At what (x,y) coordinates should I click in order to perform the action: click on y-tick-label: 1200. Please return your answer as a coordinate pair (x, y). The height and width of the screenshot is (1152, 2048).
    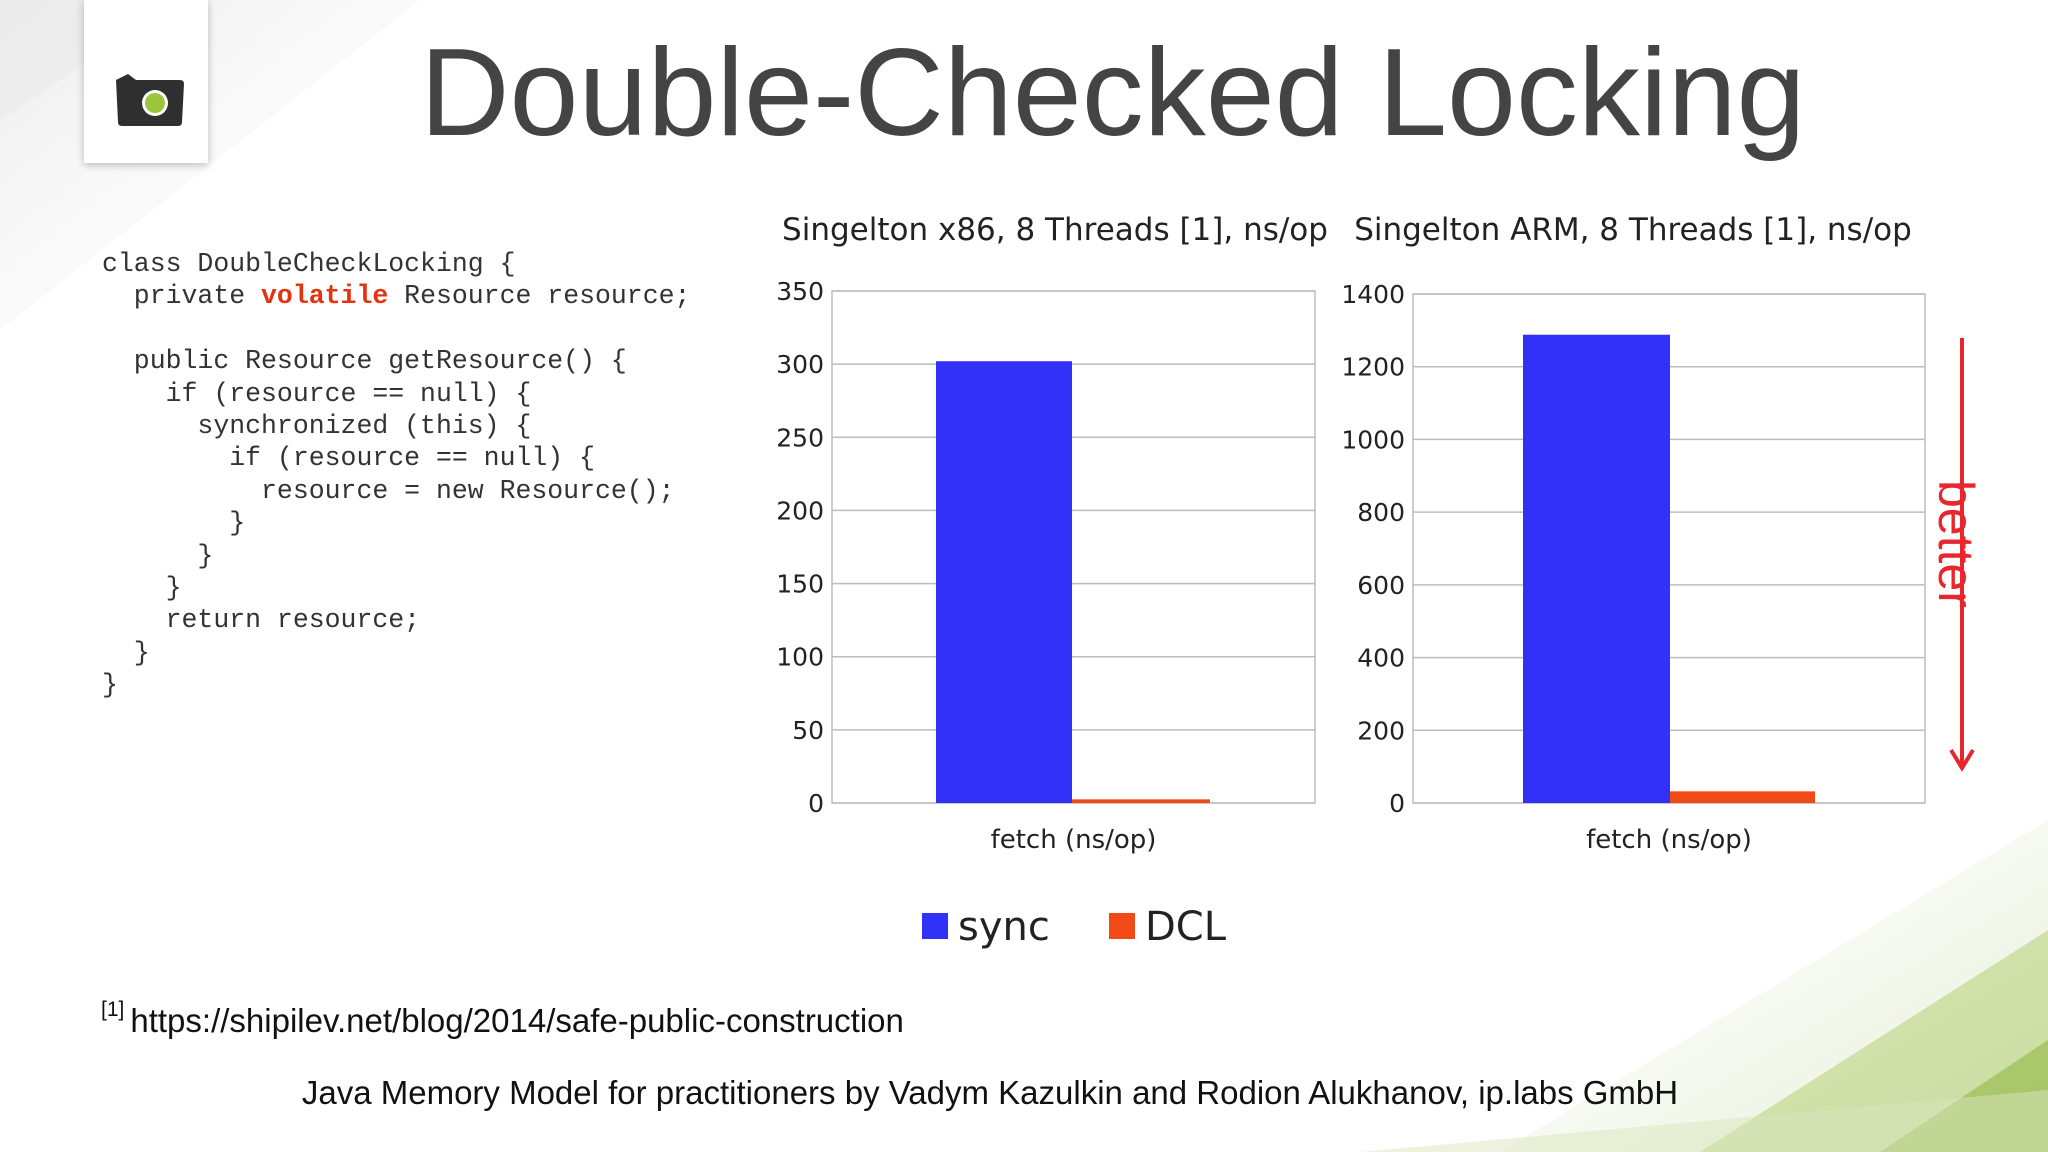
    Looking at the image, I should click on (1373, 367).